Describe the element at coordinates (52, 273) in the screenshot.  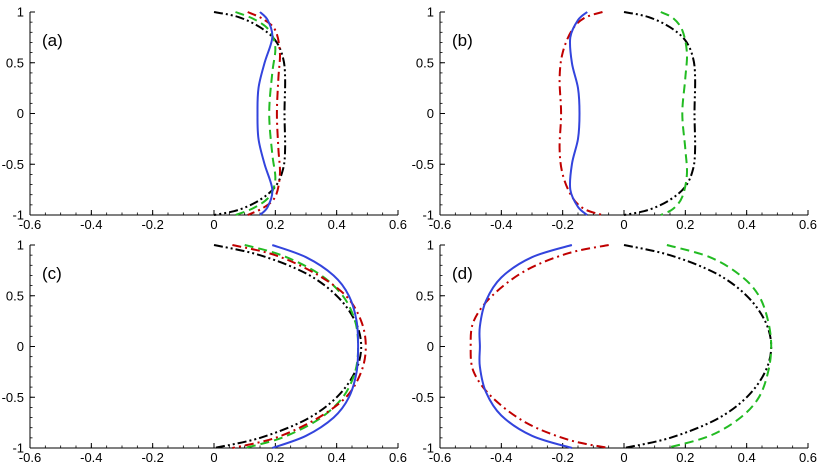
I see `panel-label: (c)` at that location.